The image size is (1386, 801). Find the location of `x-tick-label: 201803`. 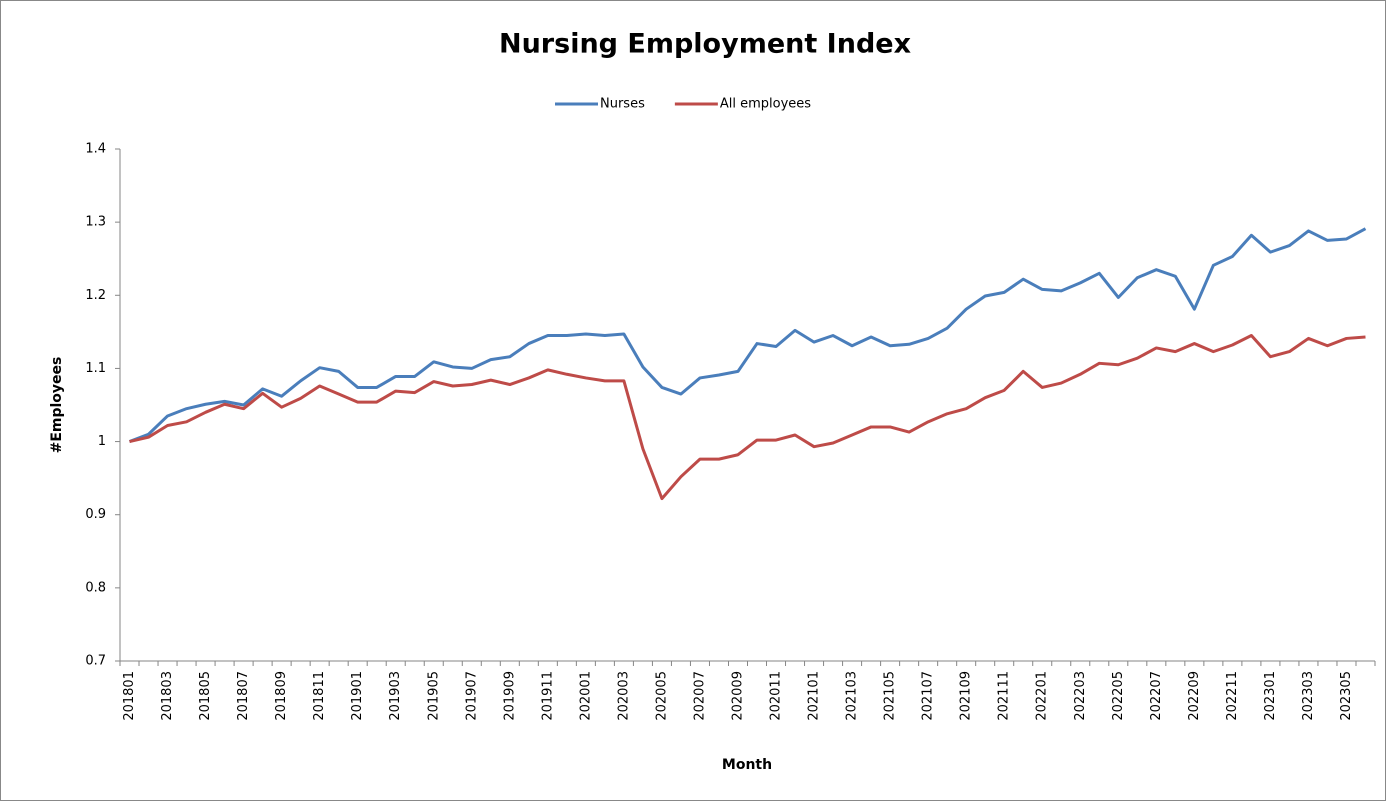

x-tick-label: 201803 is located at coordinates (167, 696).